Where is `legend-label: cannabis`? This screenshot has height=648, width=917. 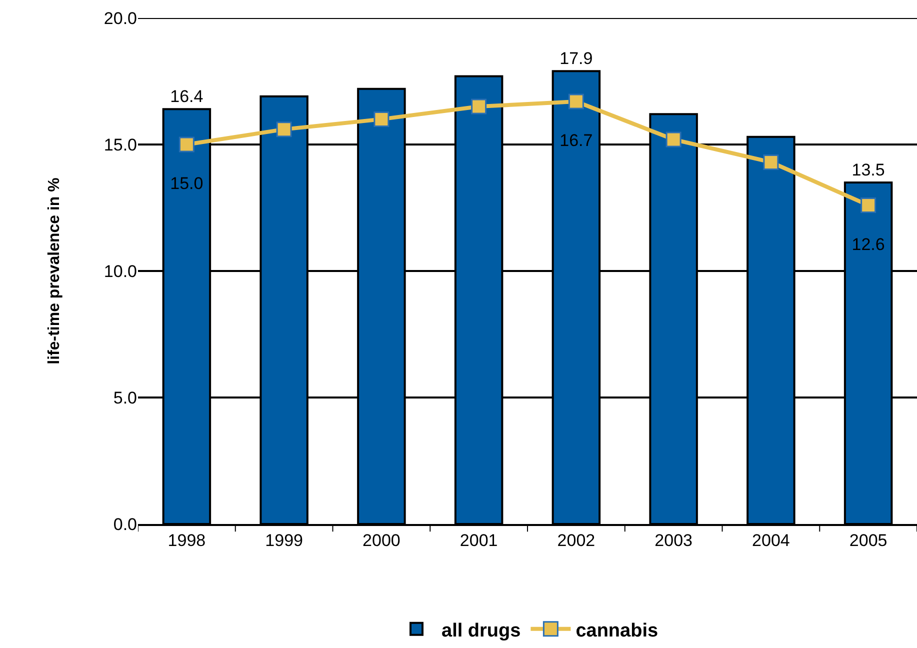
legend-label: cannabis is located at coordinates (617, 631).